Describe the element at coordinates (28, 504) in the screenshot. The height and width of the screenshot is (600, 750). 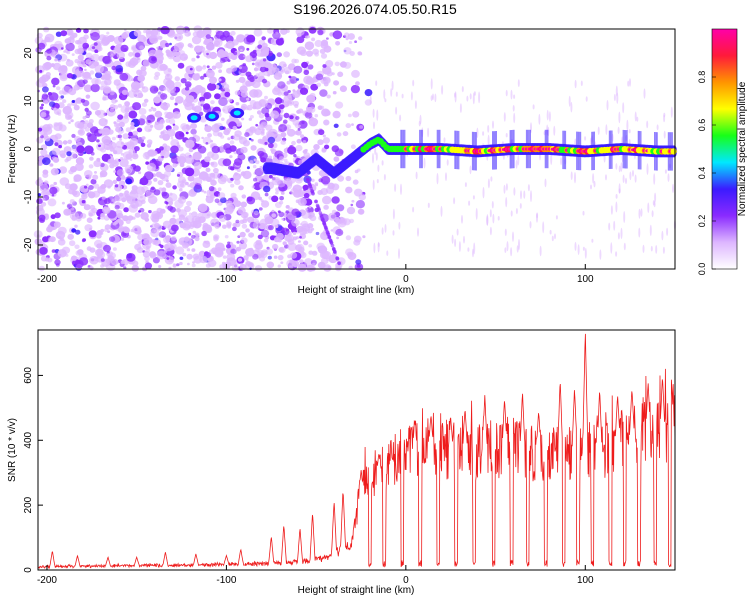
I see `y-tick-label: 200` at that location.